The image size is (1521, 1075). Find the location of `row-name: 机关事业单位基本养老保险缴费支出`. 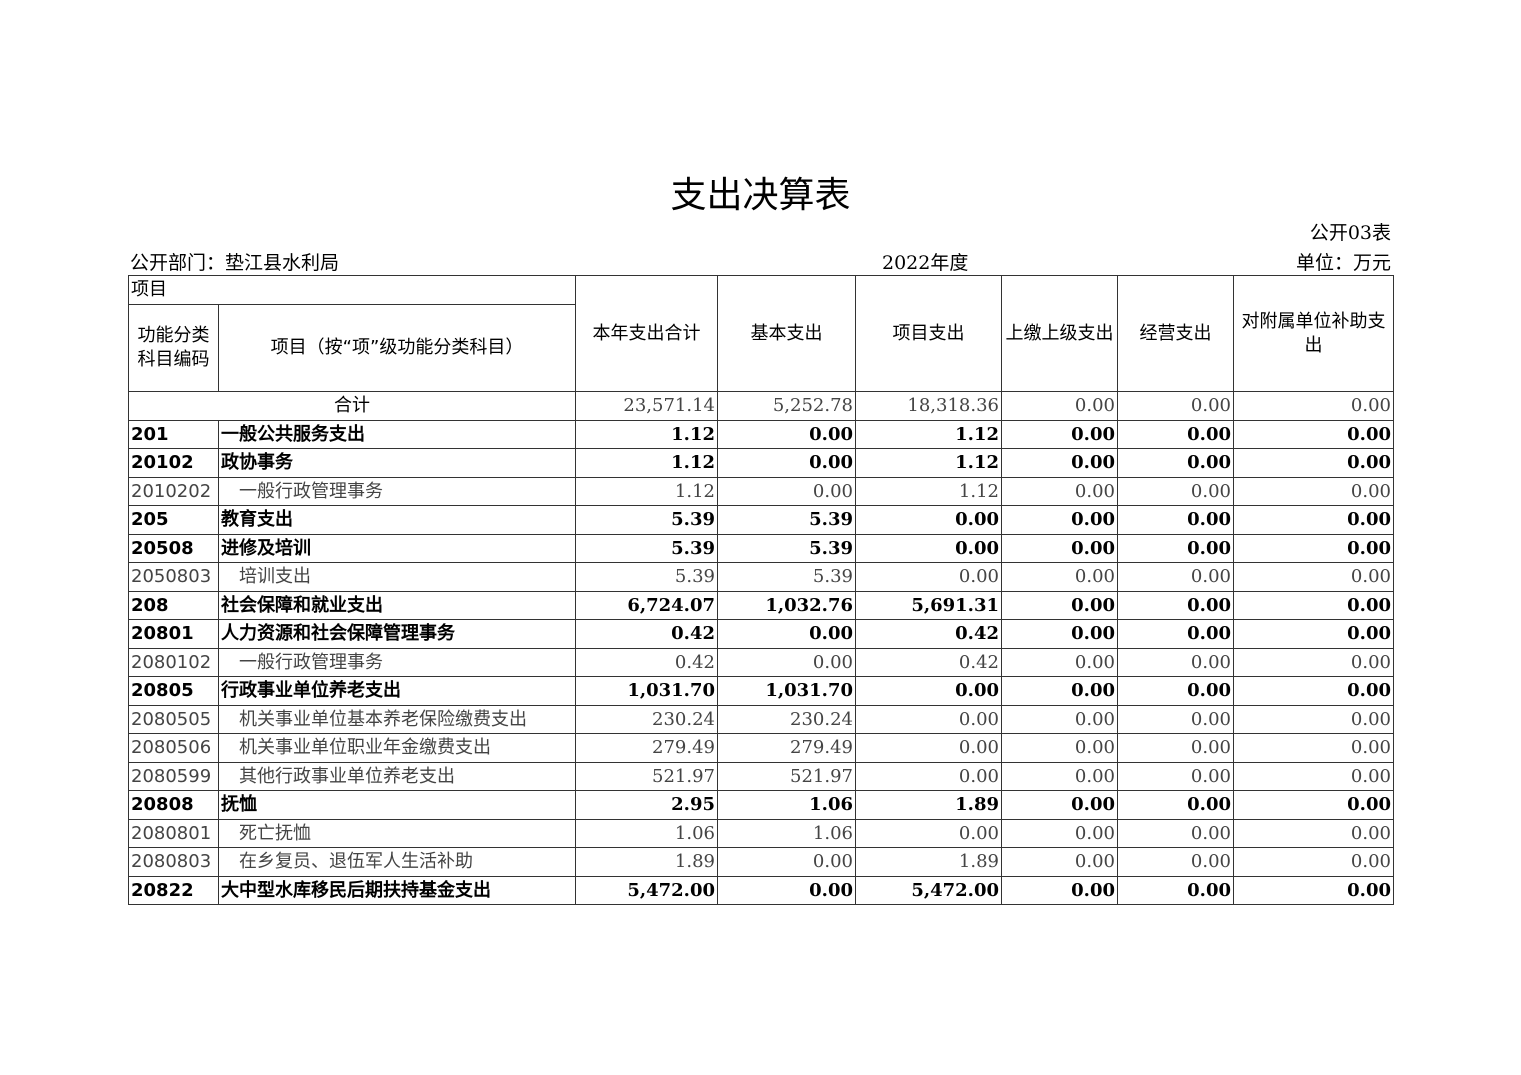

row-name: 机关事业单位基本养老保险缴费支出 is located at coordinates (397, 719).